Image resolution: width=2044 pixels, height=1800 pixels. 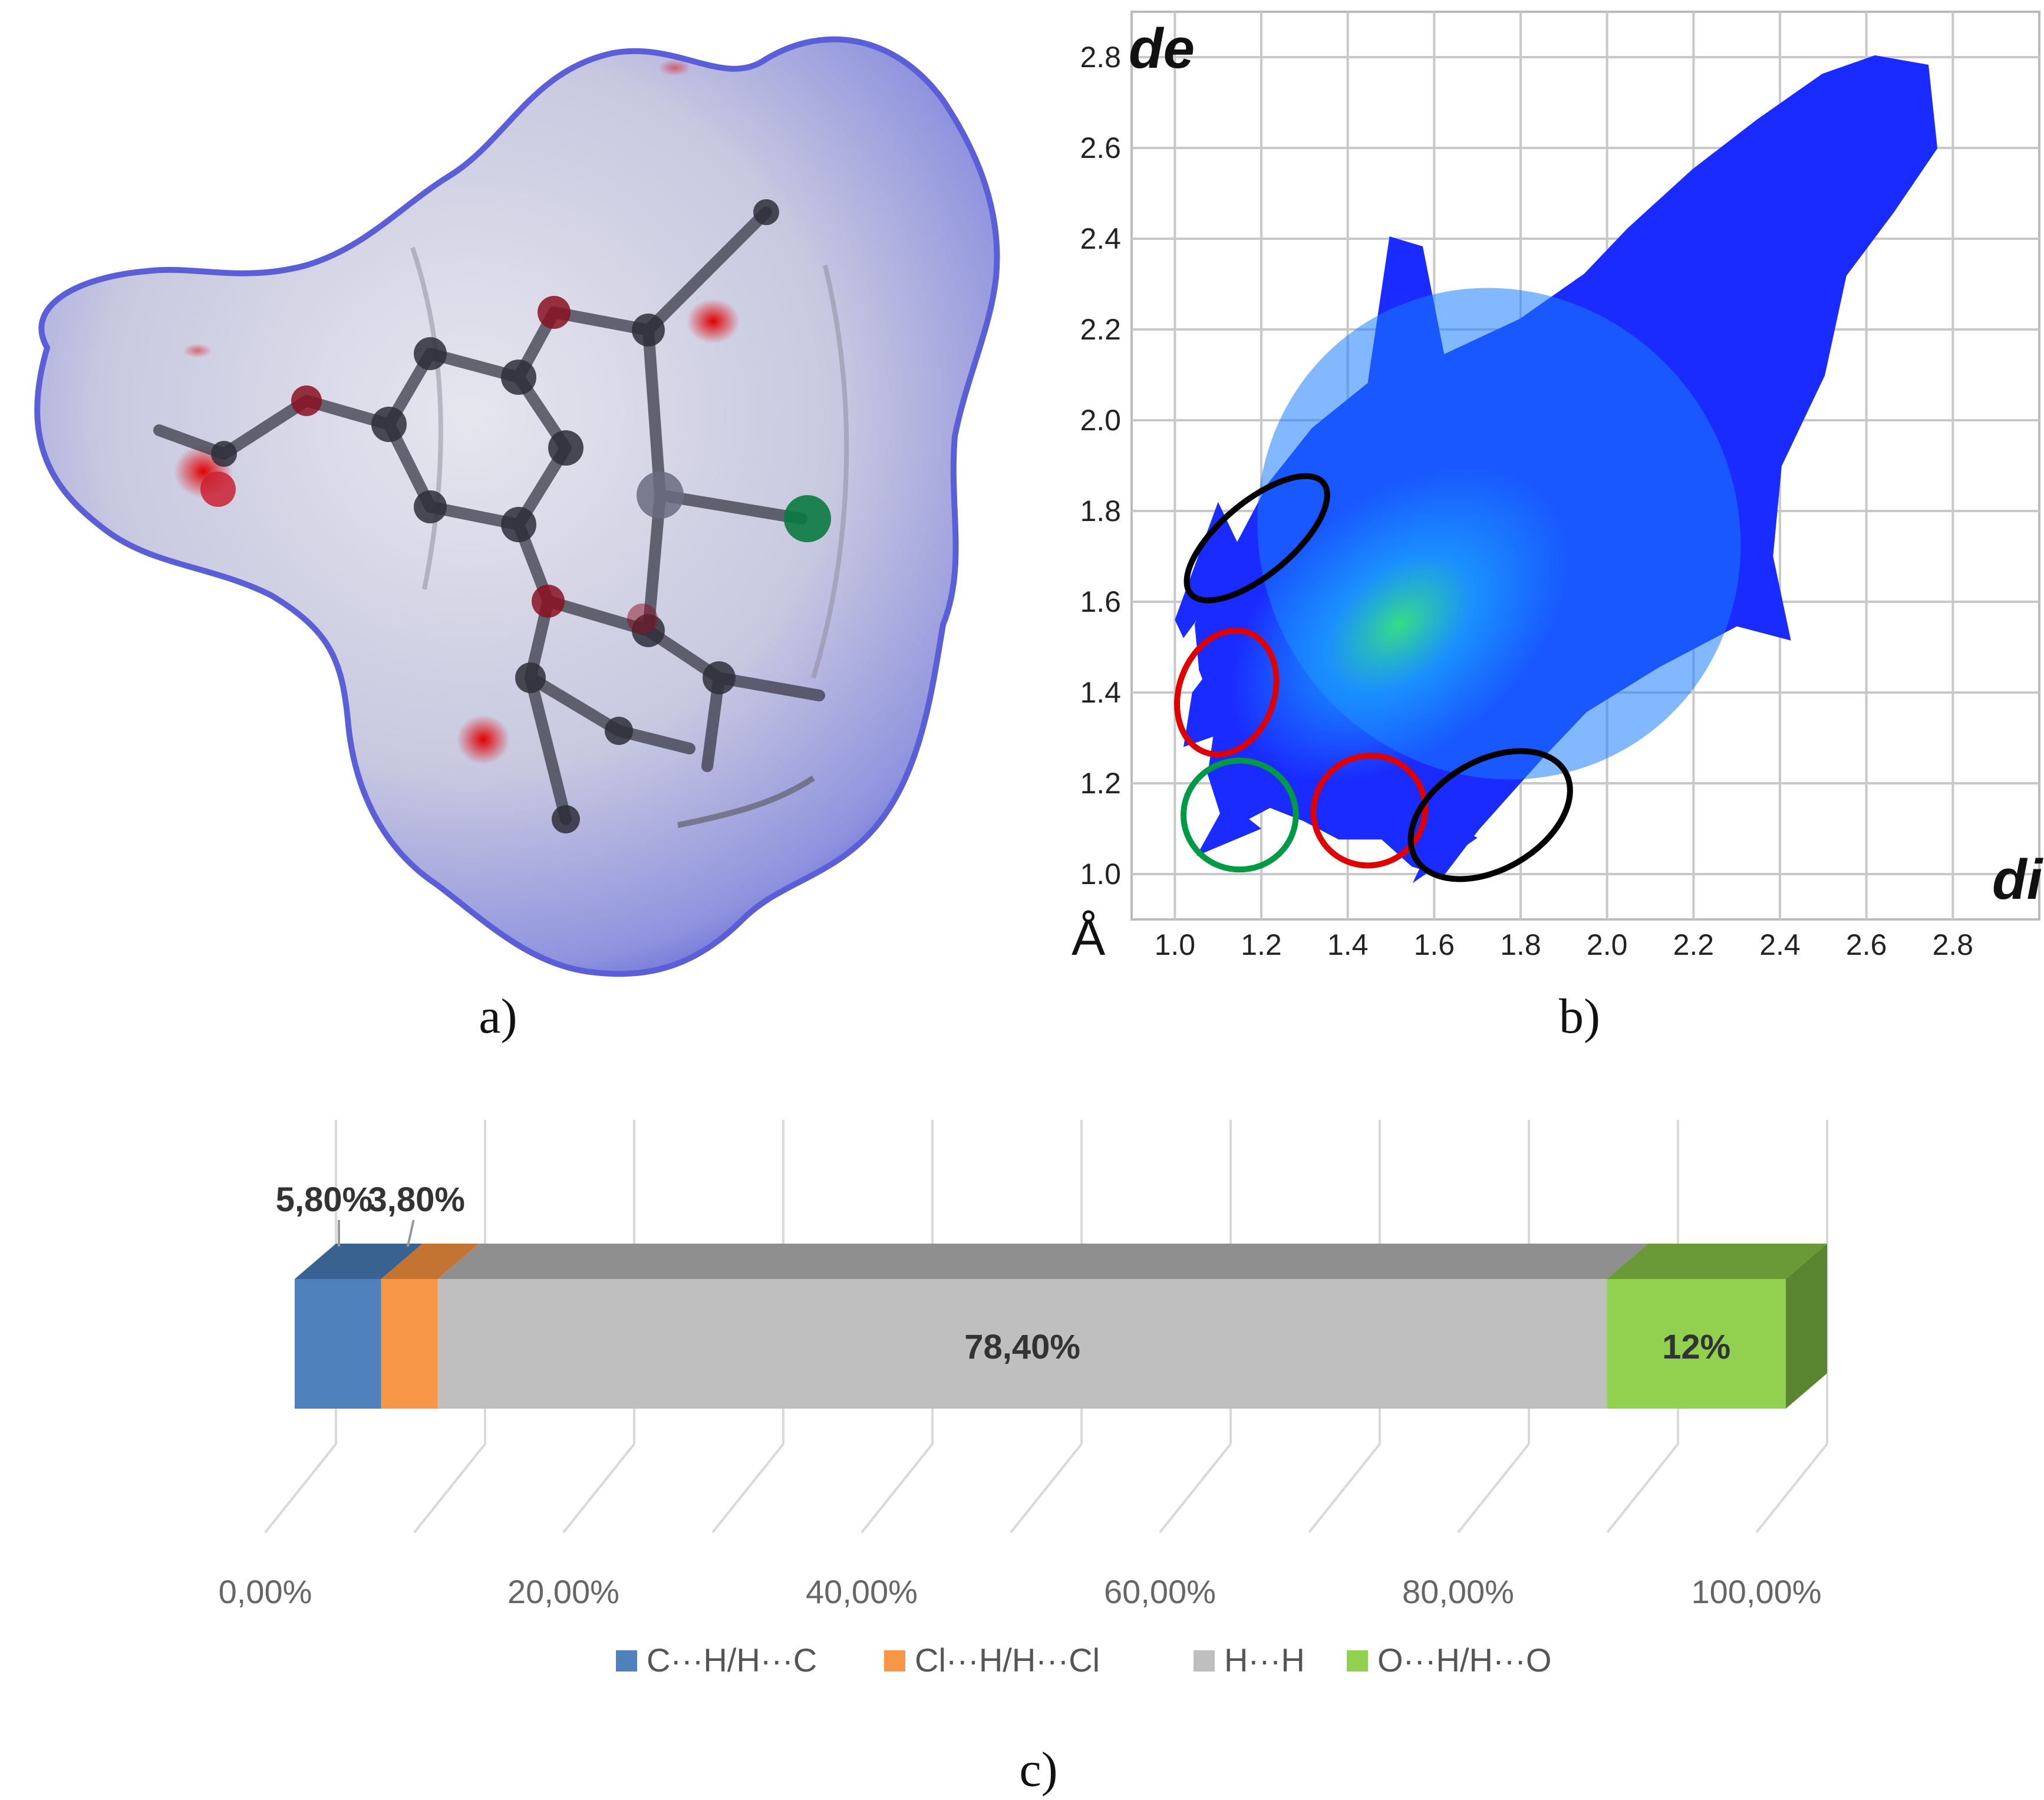 I want to click on fingerprint-y-tick-label: 2.2, so click(x=1100, y=330).